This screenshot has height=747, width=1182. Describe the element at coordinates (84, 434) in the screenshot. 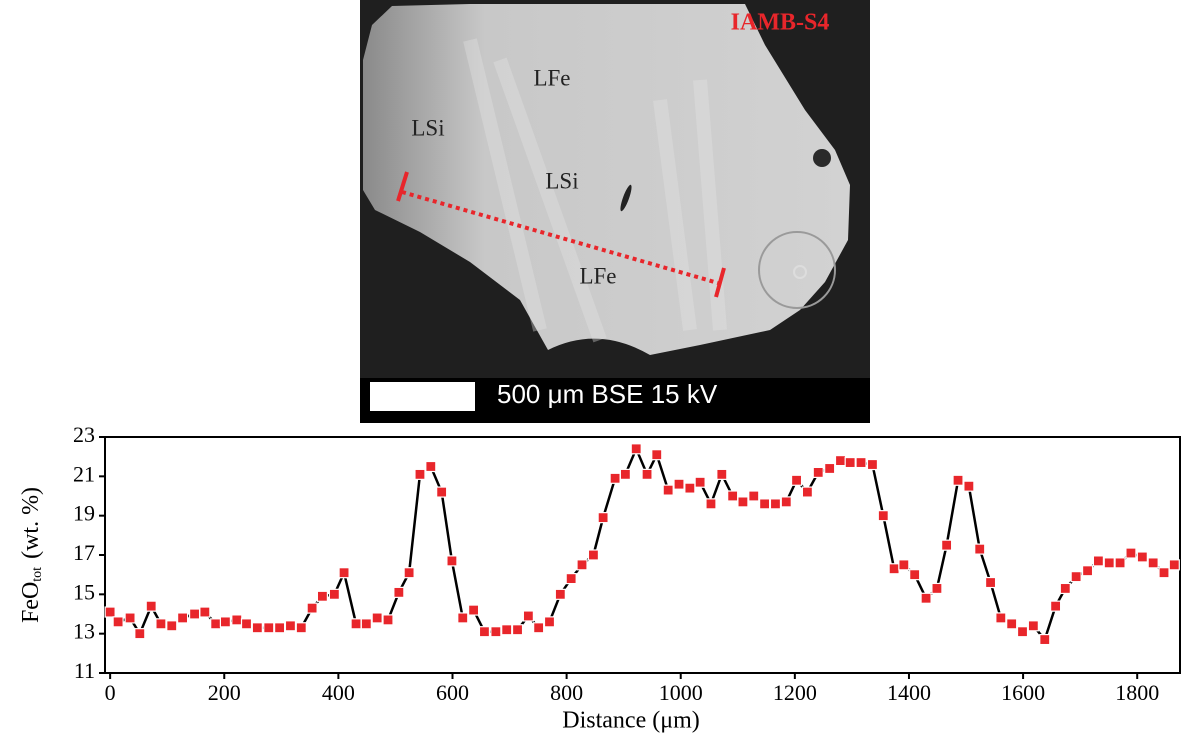

I see `y-tick-label: 23` at that location.